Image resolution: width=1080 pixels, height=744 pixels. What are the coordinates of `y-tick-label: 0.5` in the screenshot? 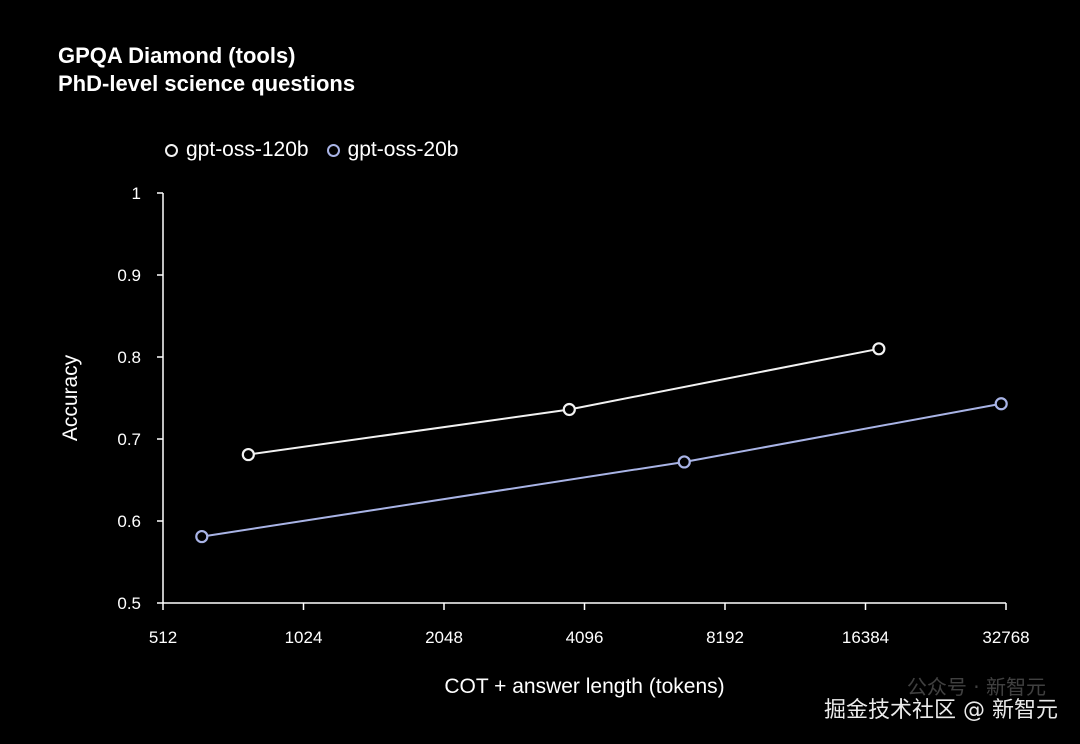 It's located at (129, 603).